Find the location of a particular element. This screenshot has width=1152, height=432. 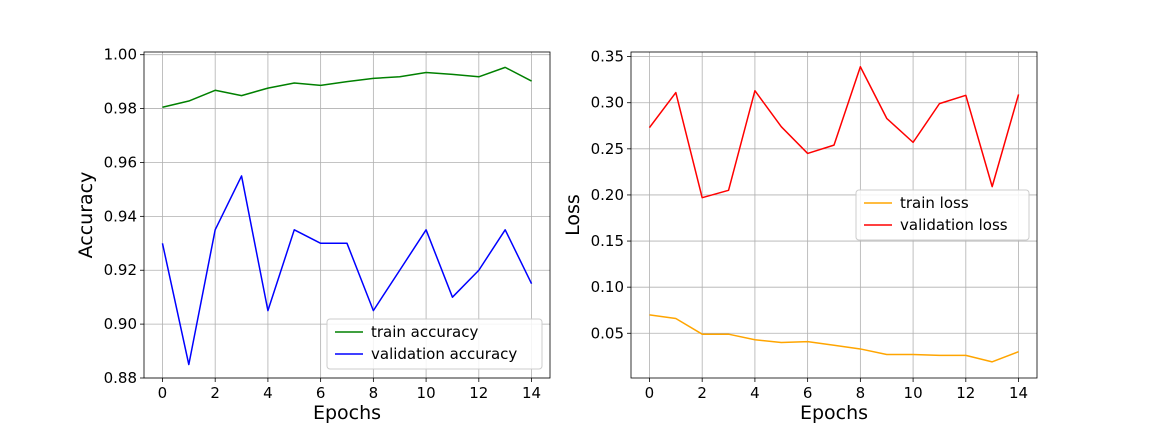

y-axis-label: Loss is located at coordinates (573, 215).